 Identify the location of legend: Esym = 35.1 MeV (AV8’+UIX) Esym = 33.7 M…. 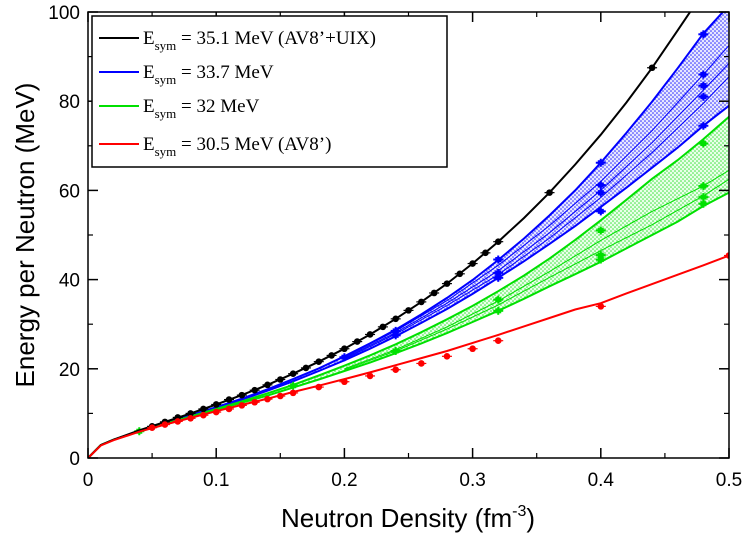
(269, 91).